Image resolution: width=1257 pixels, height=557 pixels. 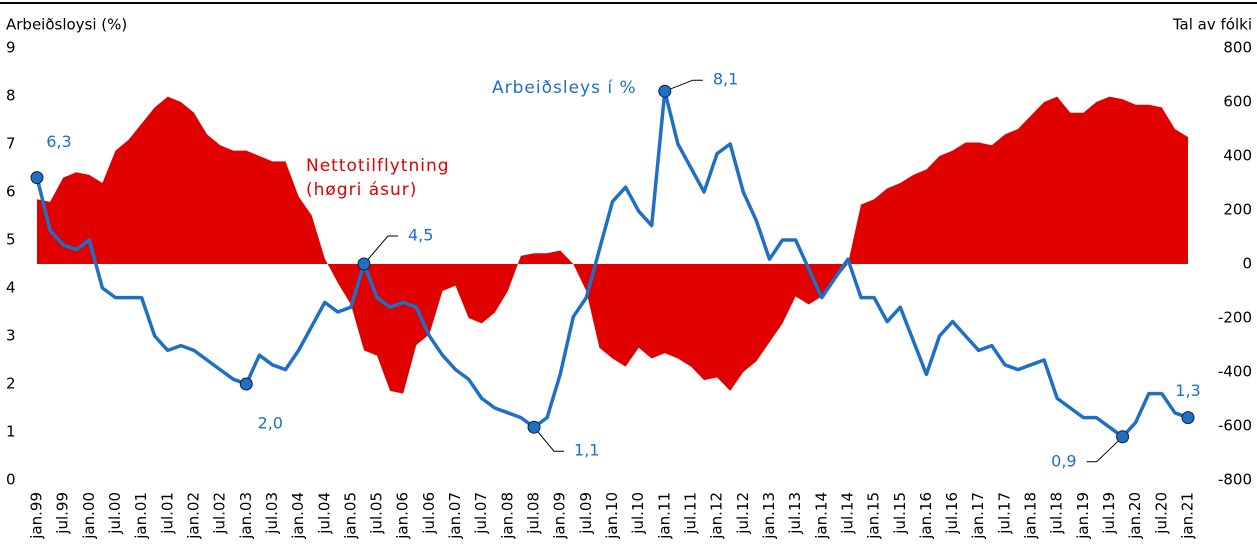 What do you see at coordinates (63, 513) in the screenshot?
I see `x-tick-label: jul.99` at bounding box center [63, 513].